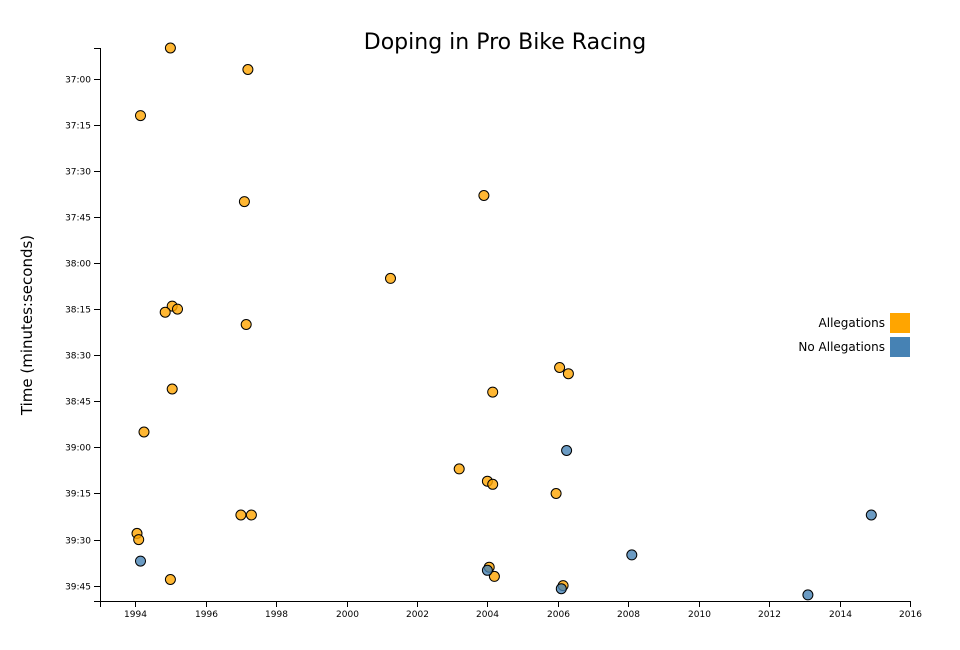  Describe the element at coordinates (27, 325) in the screenshot. I see `y-axis-label: Time (minutes:seconds)` at that location.